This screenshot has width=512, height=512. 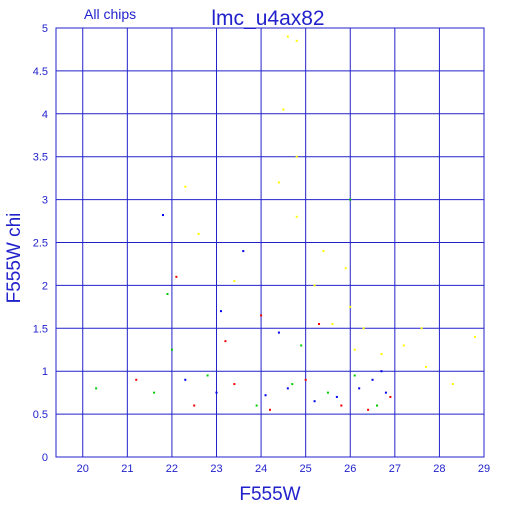 I want to click on y-tick-label: 4, so click(x=45, y=115).